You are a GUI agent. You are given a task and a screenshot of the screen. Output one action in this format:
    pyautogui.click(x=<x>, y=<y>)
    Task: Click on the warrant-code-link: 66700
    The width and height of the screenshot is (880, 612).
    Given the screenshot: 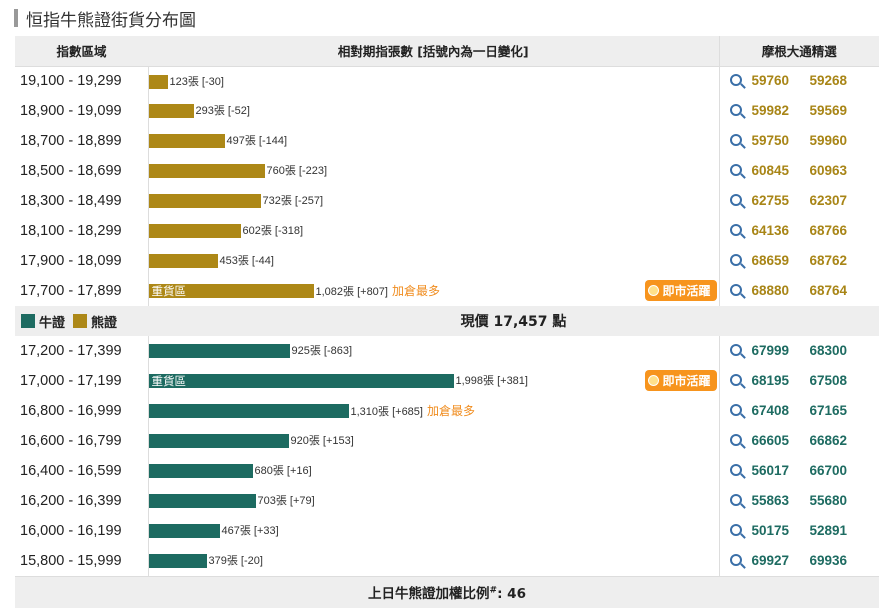 What is the action you would take?
    pyautogui.click(x=828, y=470)
    